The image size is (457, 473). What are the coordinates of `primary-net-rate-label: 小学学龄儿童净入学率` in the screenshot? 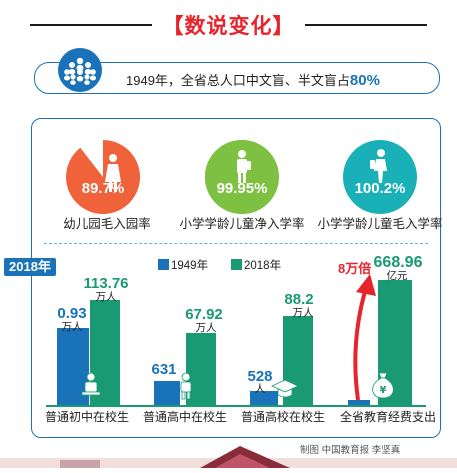 It's located at (242, 224).